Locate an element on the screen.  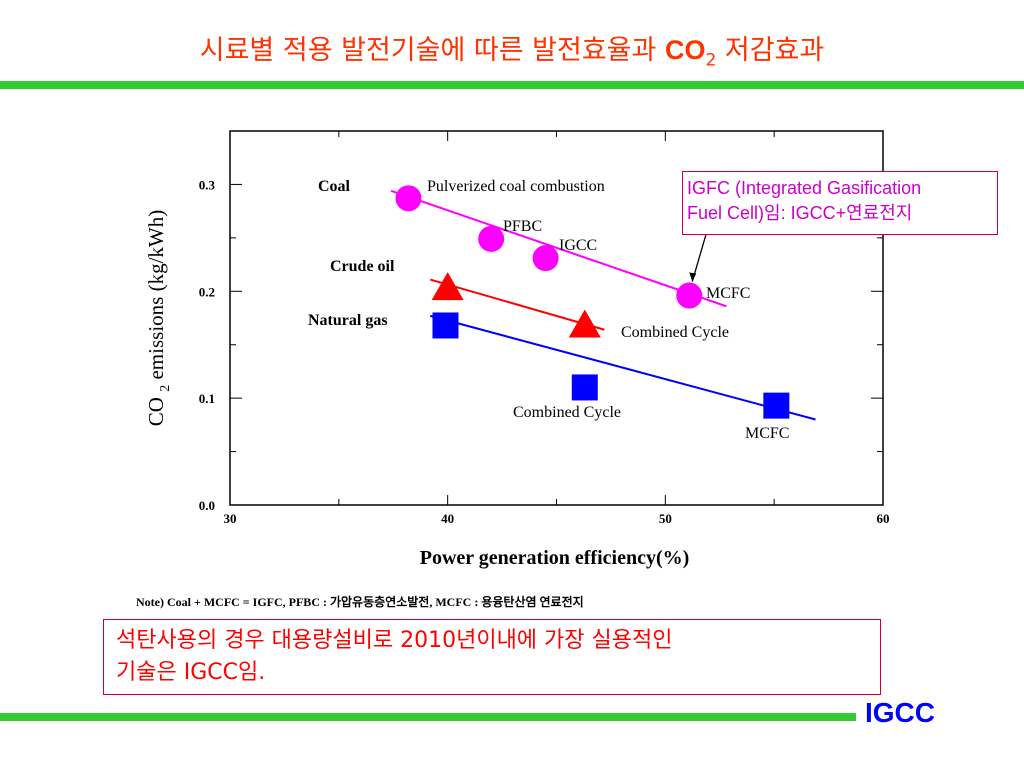
callout-line-2: Fuel Cell)임: IGCC+연료전지 is located at coordinates (800, 213).